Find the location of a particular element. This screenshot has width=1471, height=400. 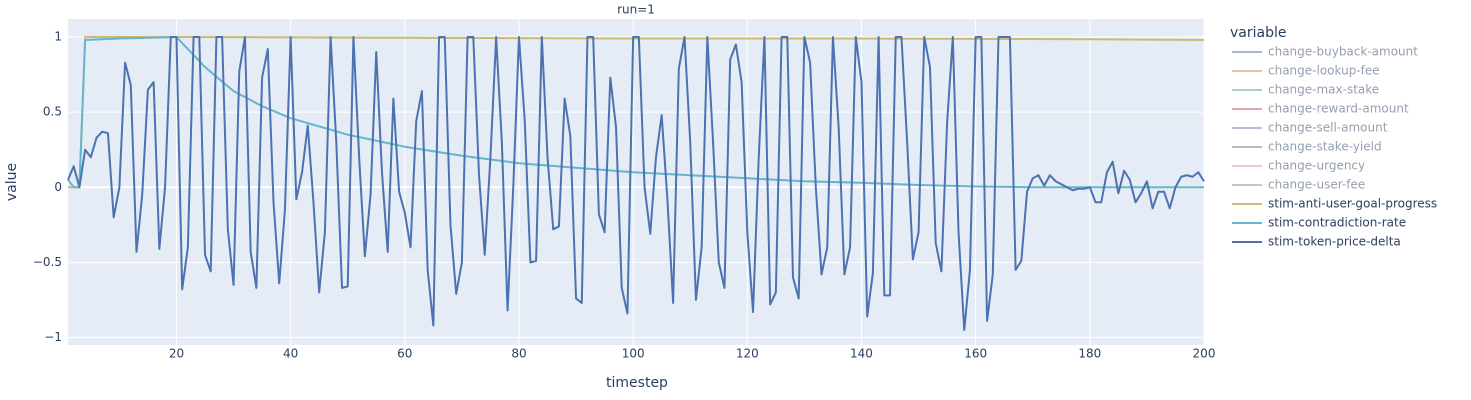

legend-label: stim-anti-user-goal-progress is located at coordinates (1352, 204).